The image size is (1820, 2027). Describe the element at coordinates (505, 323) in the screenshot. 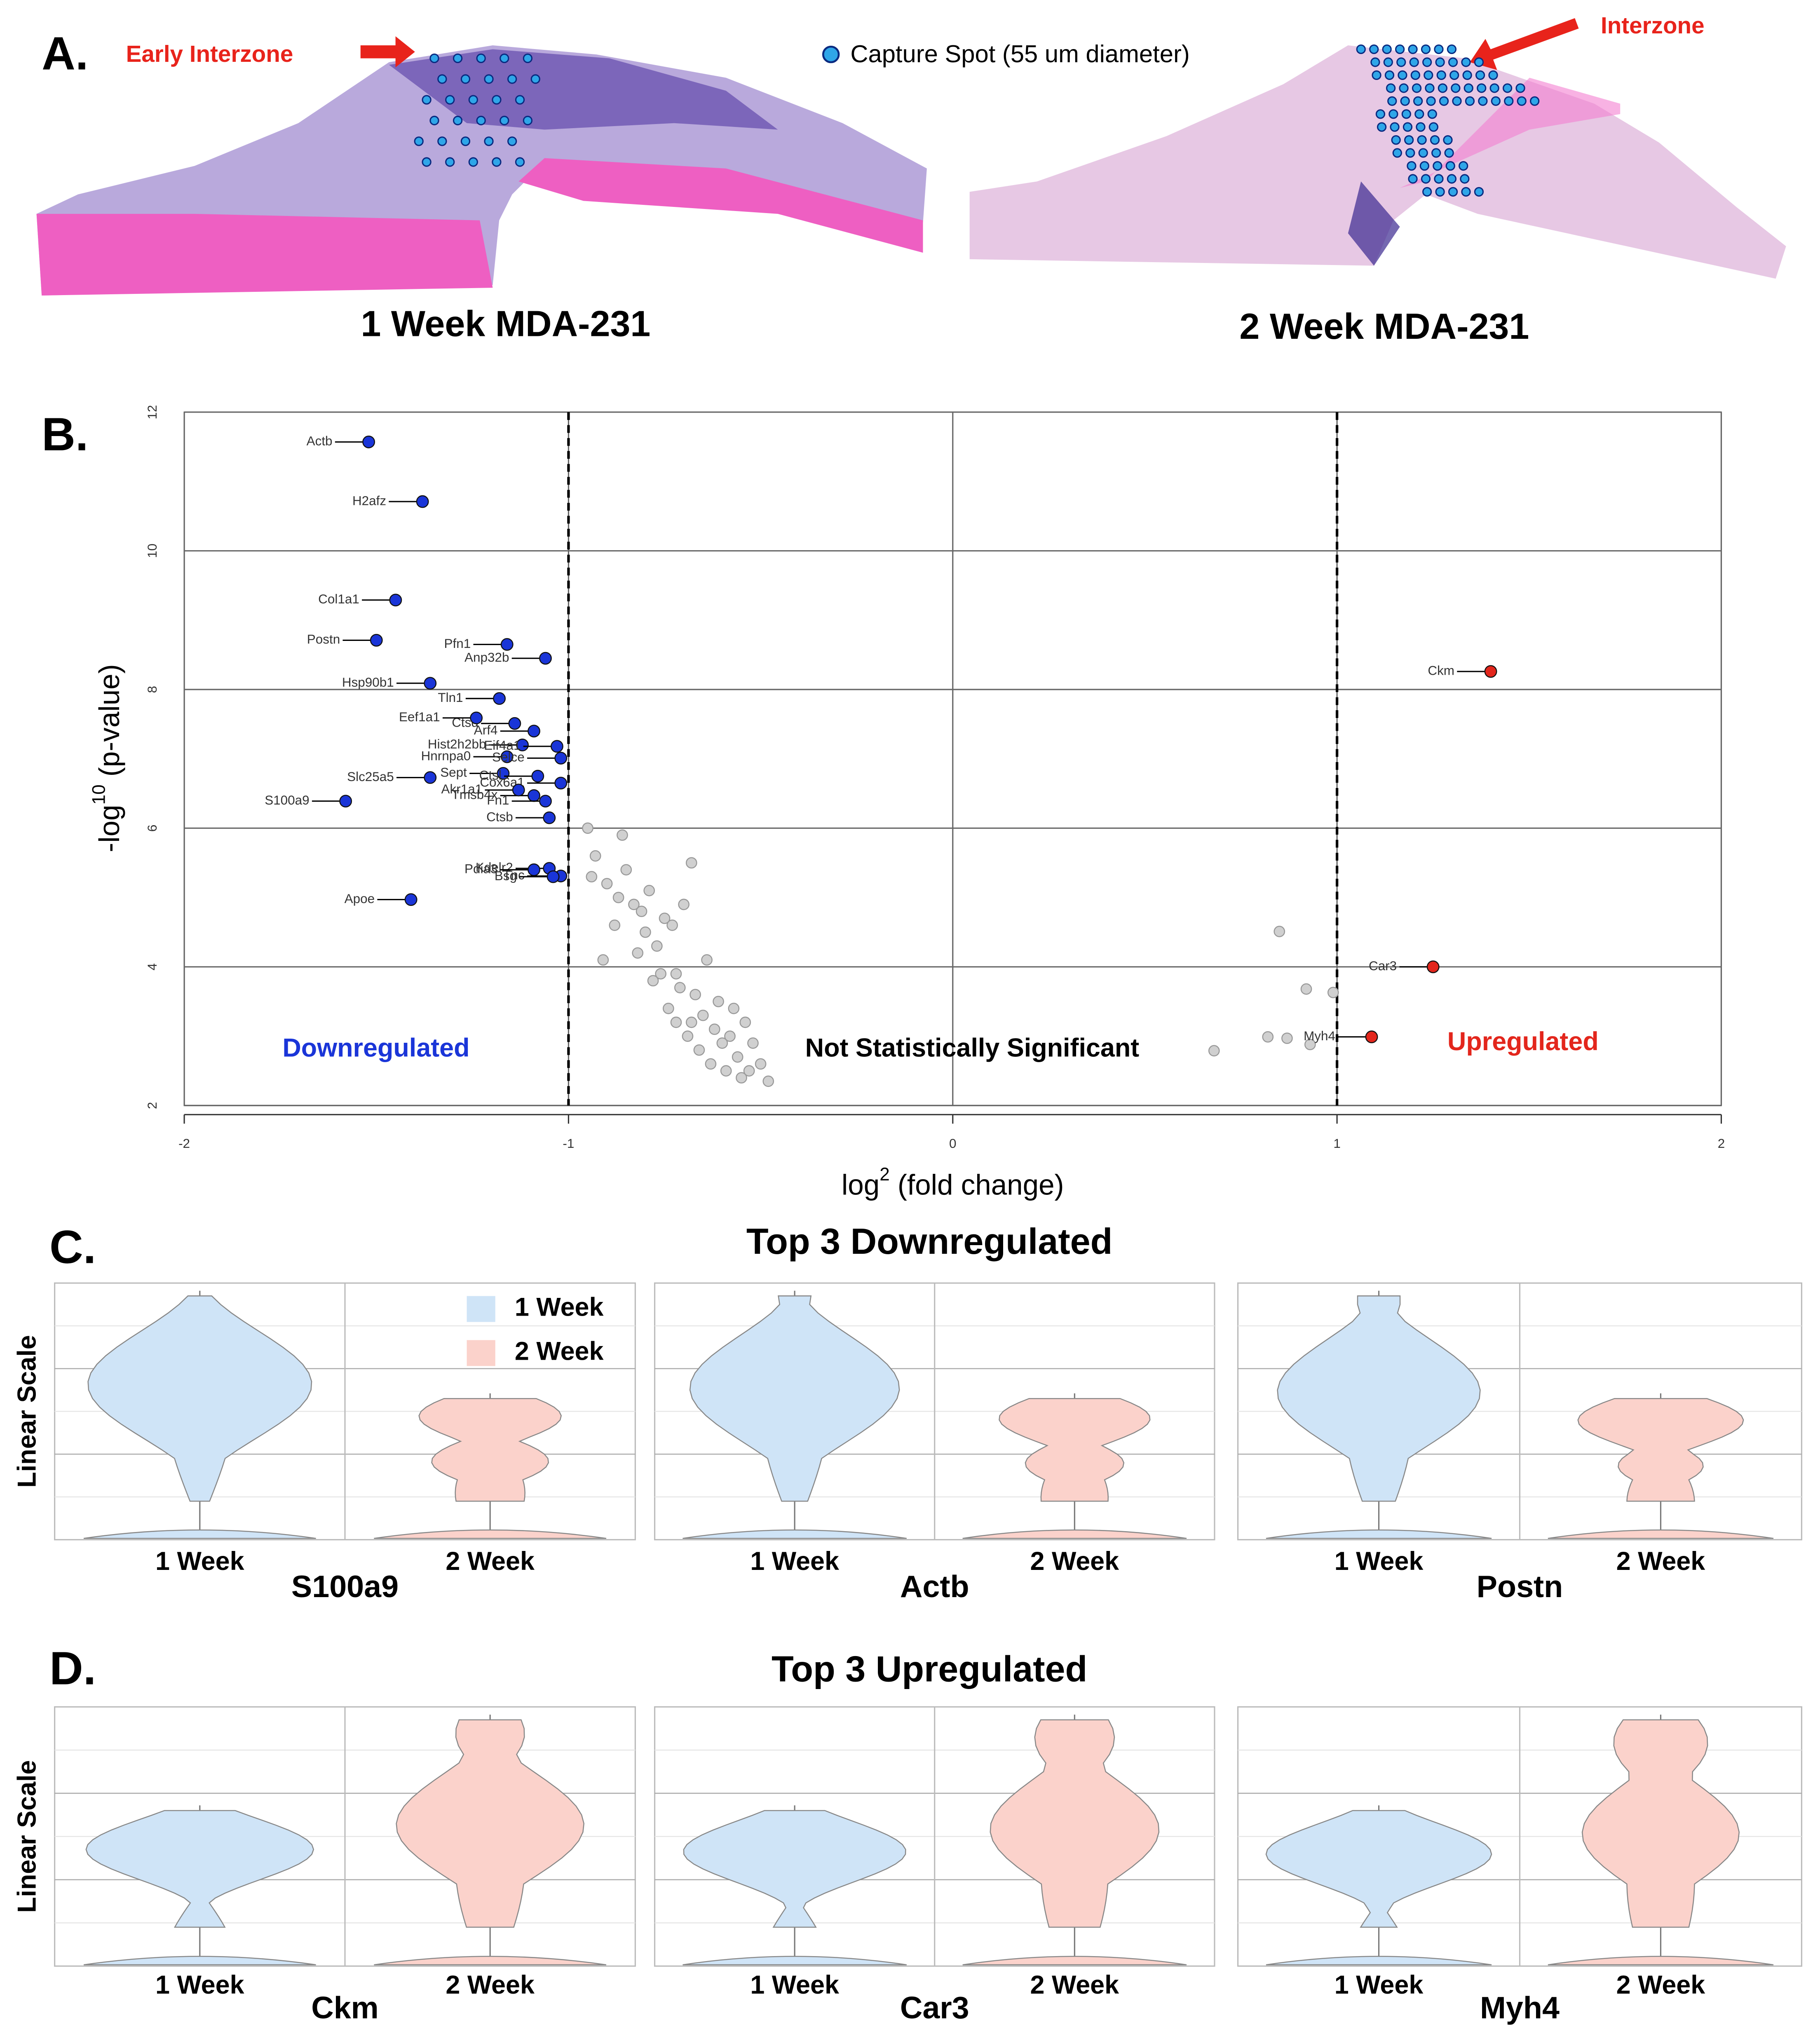

I see `caption: 1 Week MDA-231` at that location.